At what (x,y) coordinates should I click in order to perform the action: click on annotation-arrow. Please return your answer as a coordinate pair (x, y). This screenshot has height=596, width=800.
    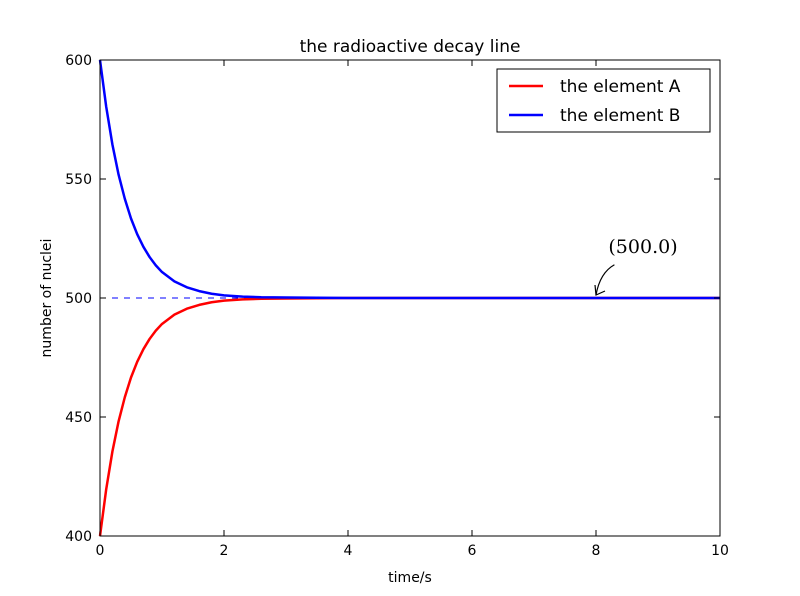
    Looking at the image, I should click on (605, 280).